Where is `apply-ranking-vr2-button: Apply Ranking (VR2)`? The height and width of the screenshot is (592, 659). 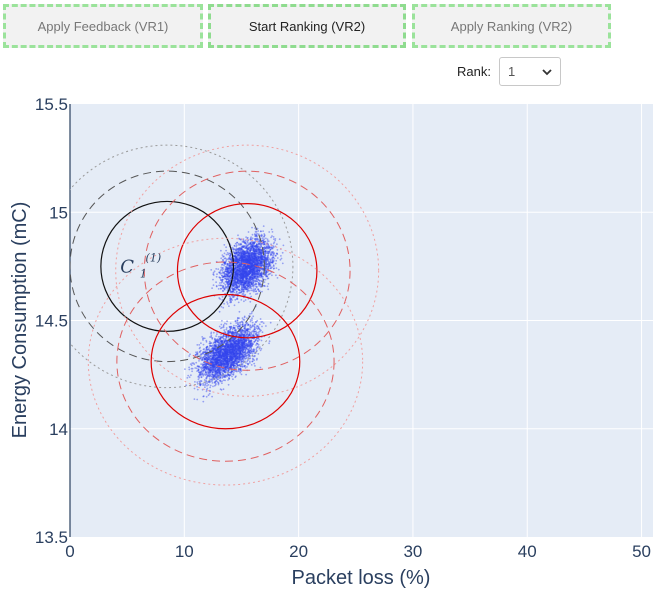
apply-ranking-vr2-button: Apply Ranking (VR2) is located at coordinates (511, 26).